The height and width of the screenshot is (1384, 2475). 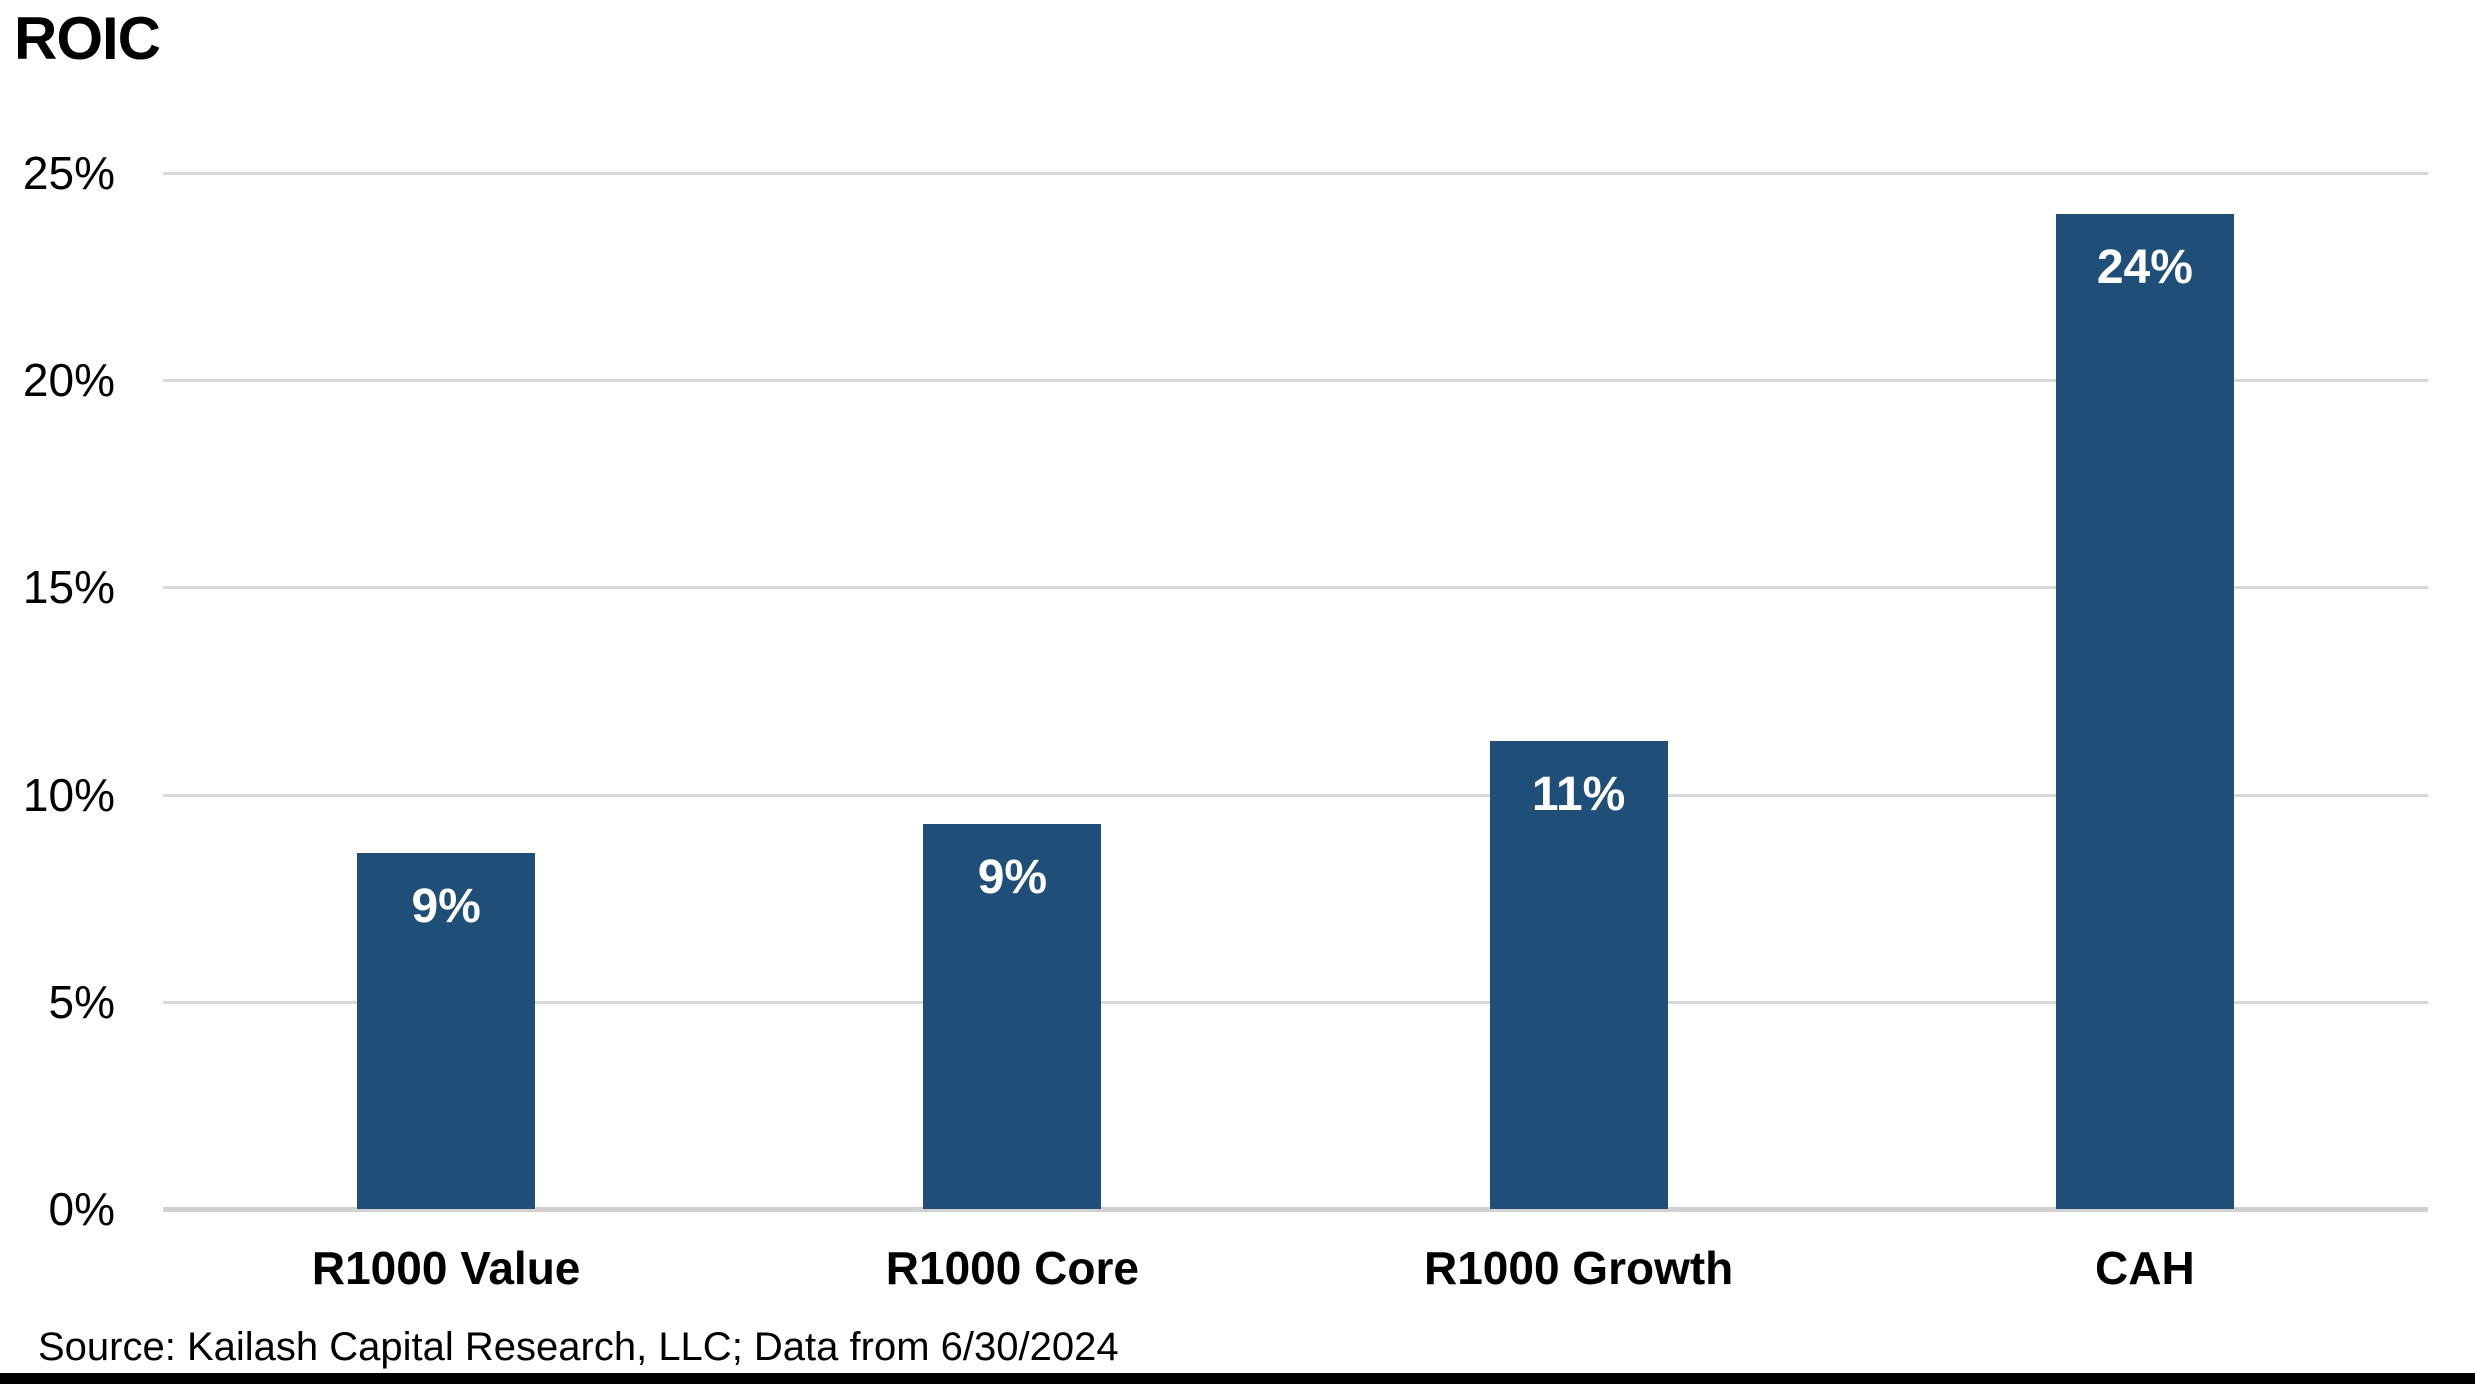 What do you see at coordinates (2145, 1268) in the screenshot?
I see `category-label-cah: CAH` at bounding box center [2145, 1268].